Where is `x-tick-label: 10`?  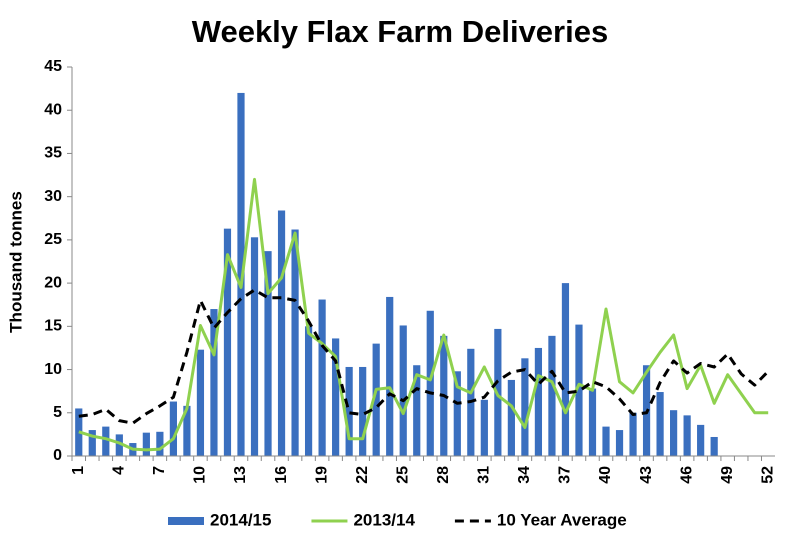 x-tick-label: 10 is located at coordinates (200, 475).